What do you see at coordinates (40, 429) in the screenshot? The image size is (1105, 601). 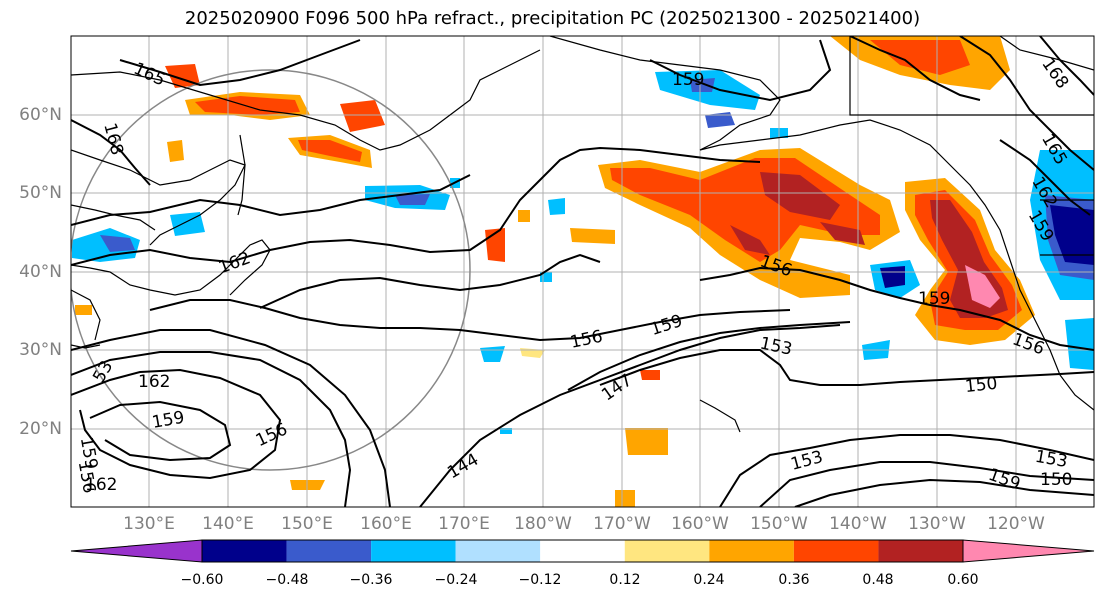 I see `lat-label: 20°N` at bounding box center [40, 429].